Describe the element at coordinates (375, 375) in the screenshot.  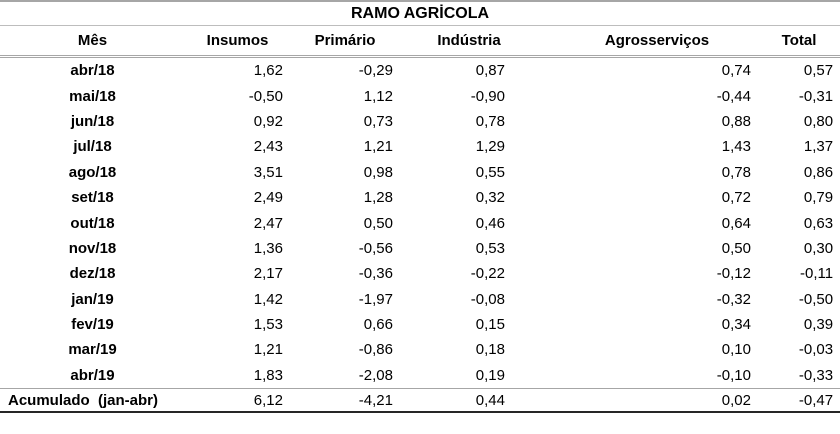
I see `value-cell: -2,08` at that location.